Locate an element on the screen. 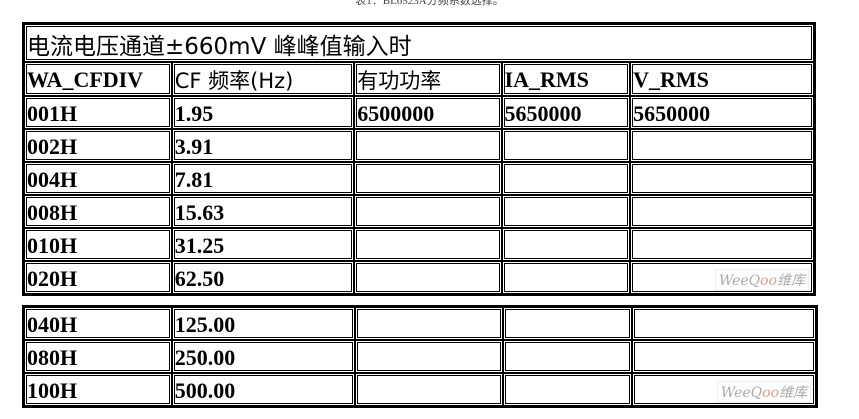 The image size is (859, 419). table-row: 001H 1.95 6500000 5650000 5650000 is located at coordinates (419, 112).